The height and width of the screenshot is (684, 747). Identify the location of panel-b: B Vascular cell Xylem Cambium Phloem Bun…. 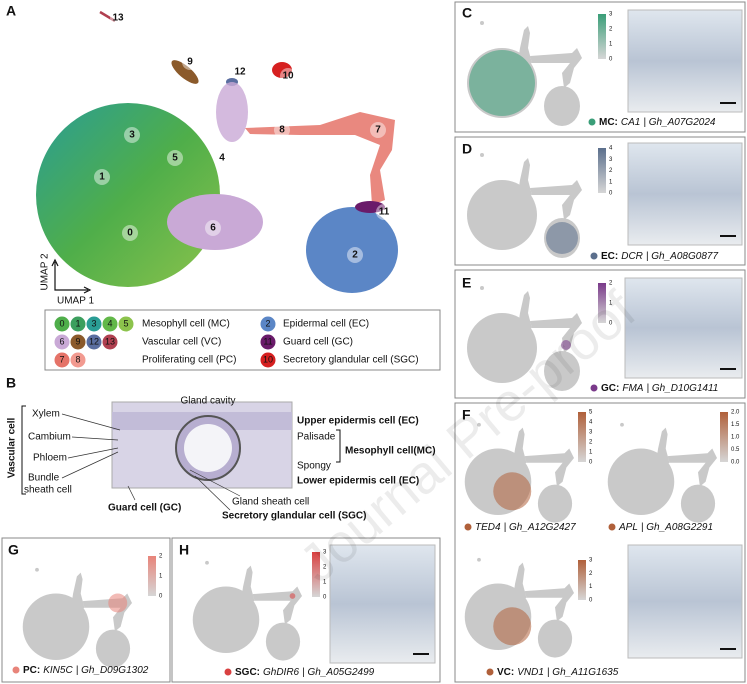
(221, 448).